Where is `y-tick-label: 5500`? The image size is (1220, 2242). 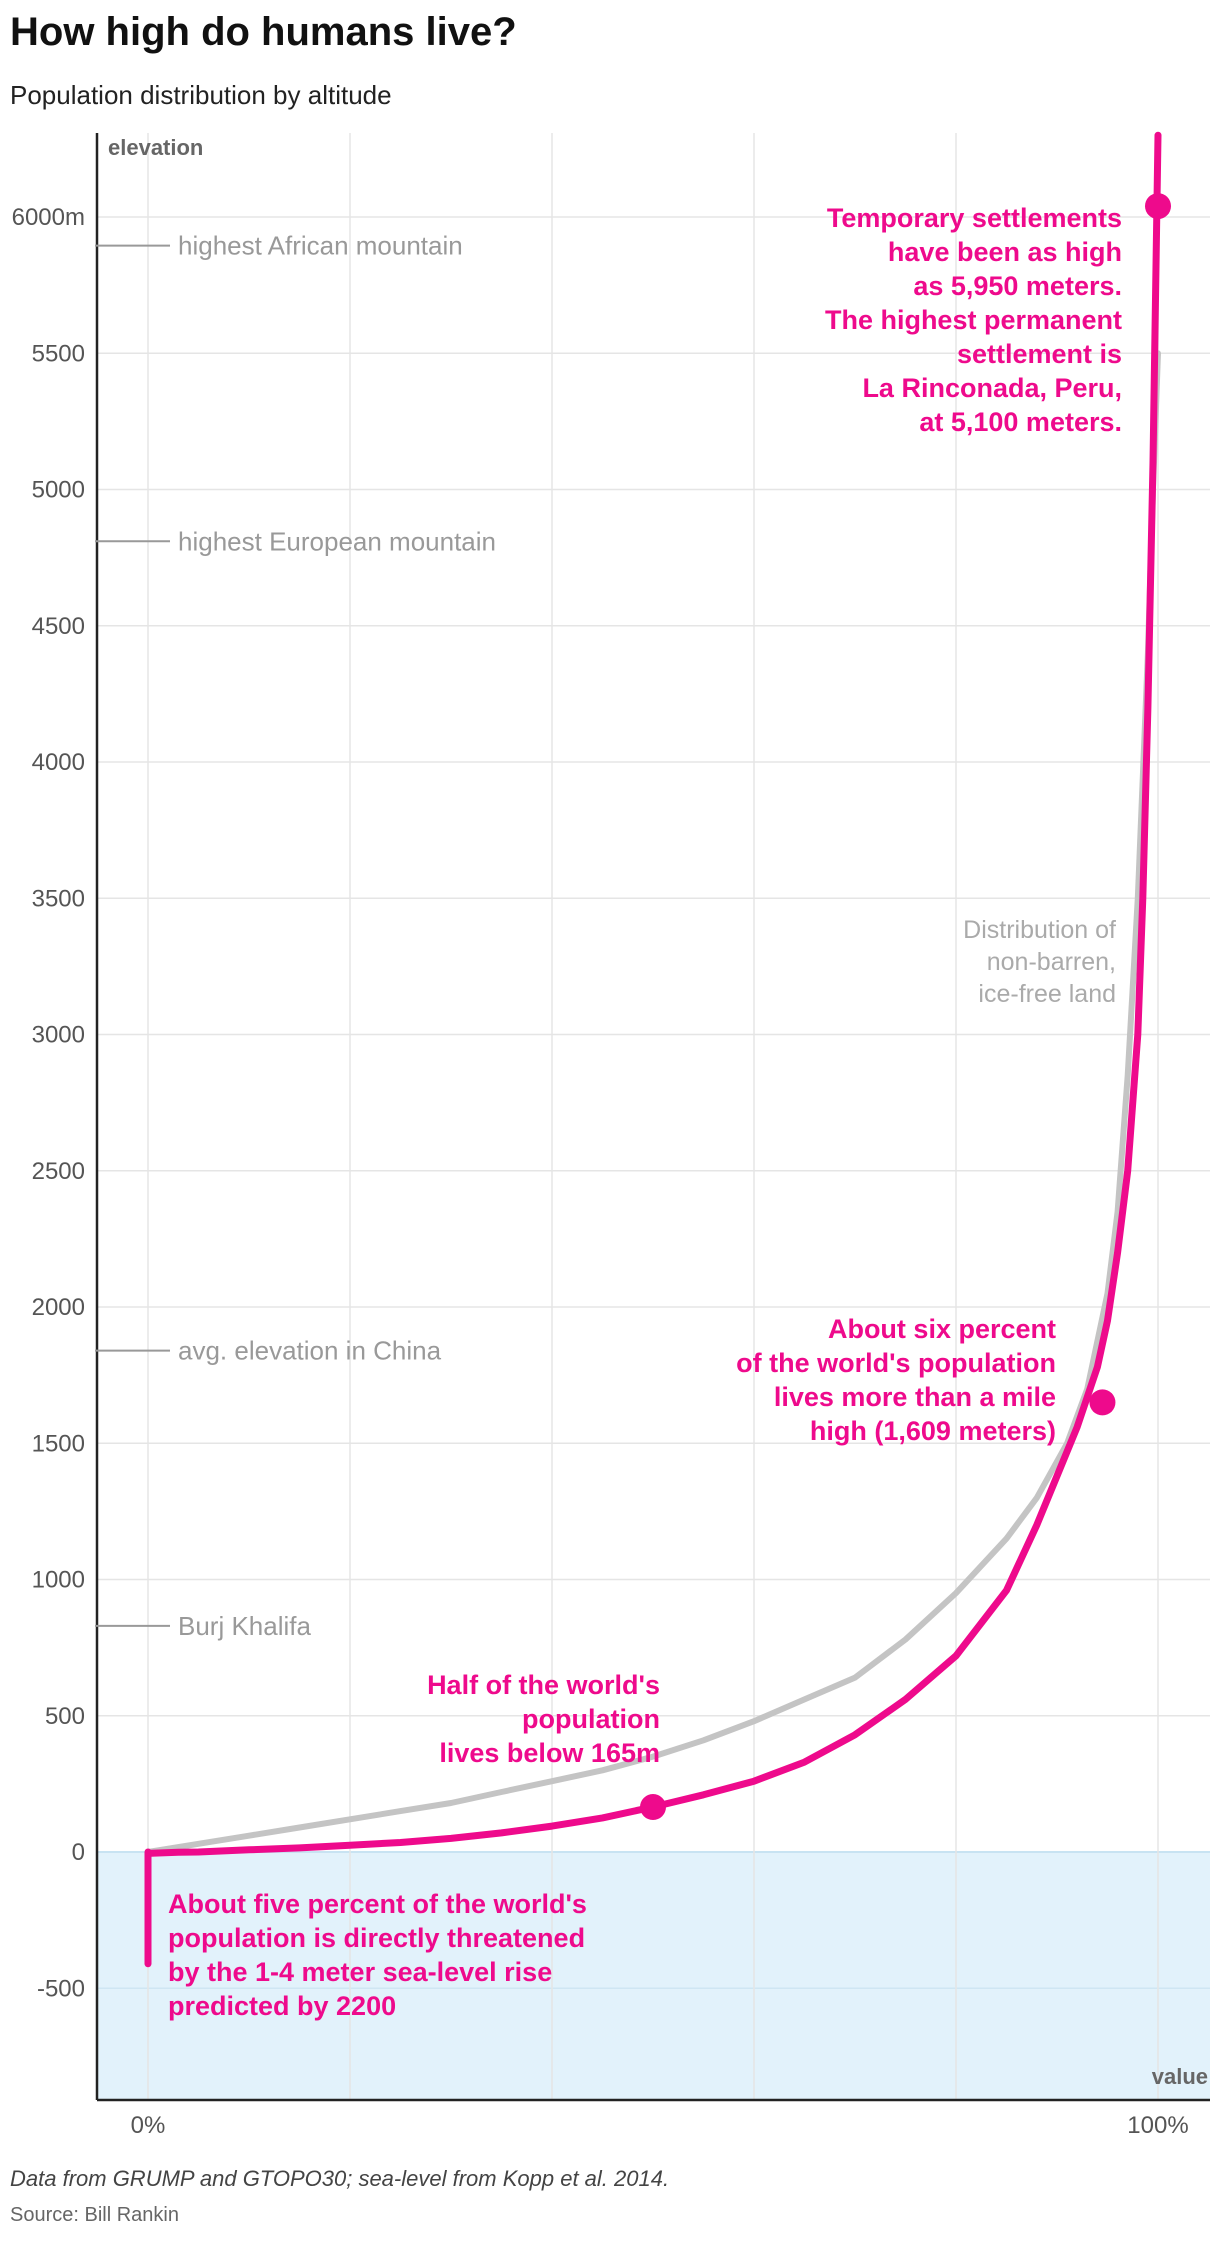 y-tick-label: 5500 is located at coordinates (58, 353).